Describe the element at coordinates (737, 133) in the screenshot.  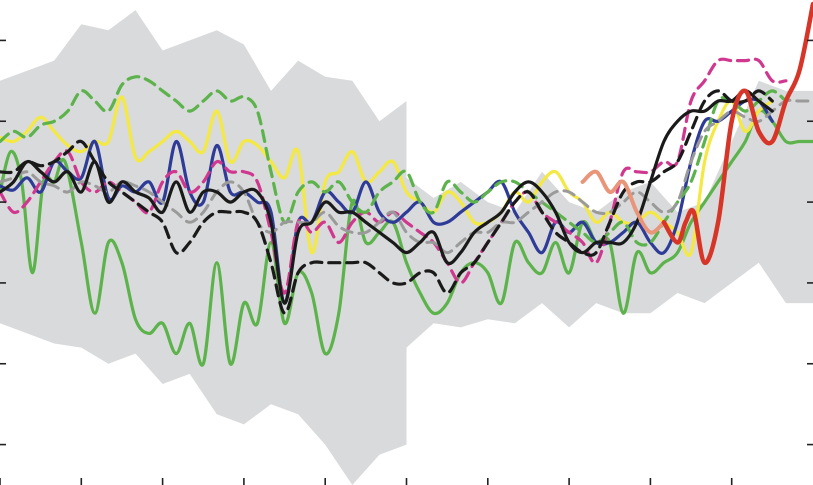
I see `series-line-red` at that location.